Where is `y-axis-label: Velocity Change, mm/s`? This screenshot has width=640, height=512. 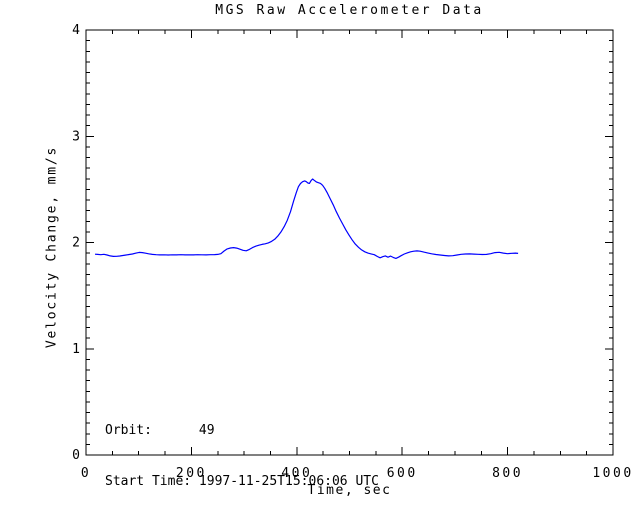 y-axis-label: Velocity Change, mm/s is located at coordinates (52, 247).